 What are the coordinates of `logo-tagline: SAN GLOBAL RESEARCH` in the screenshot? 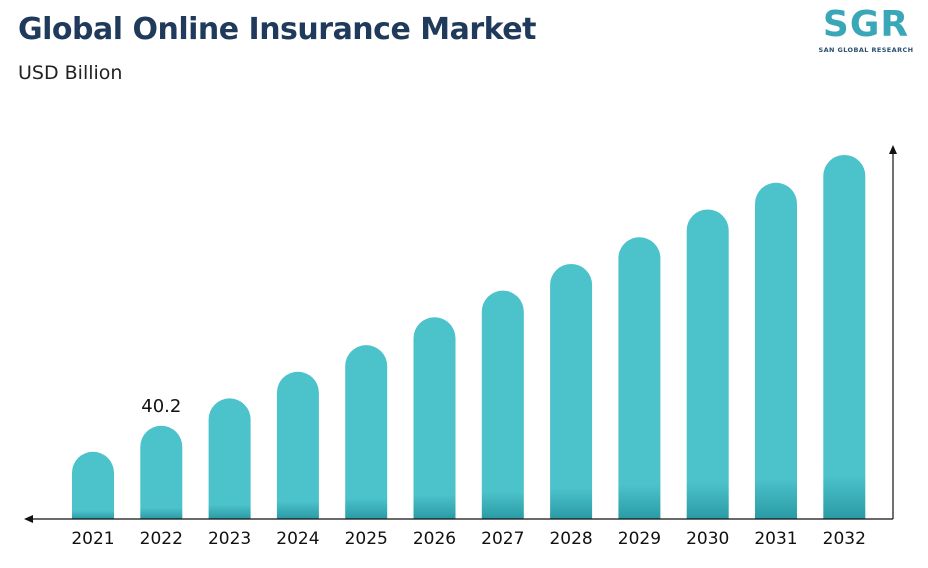 It's located at (866, 50).